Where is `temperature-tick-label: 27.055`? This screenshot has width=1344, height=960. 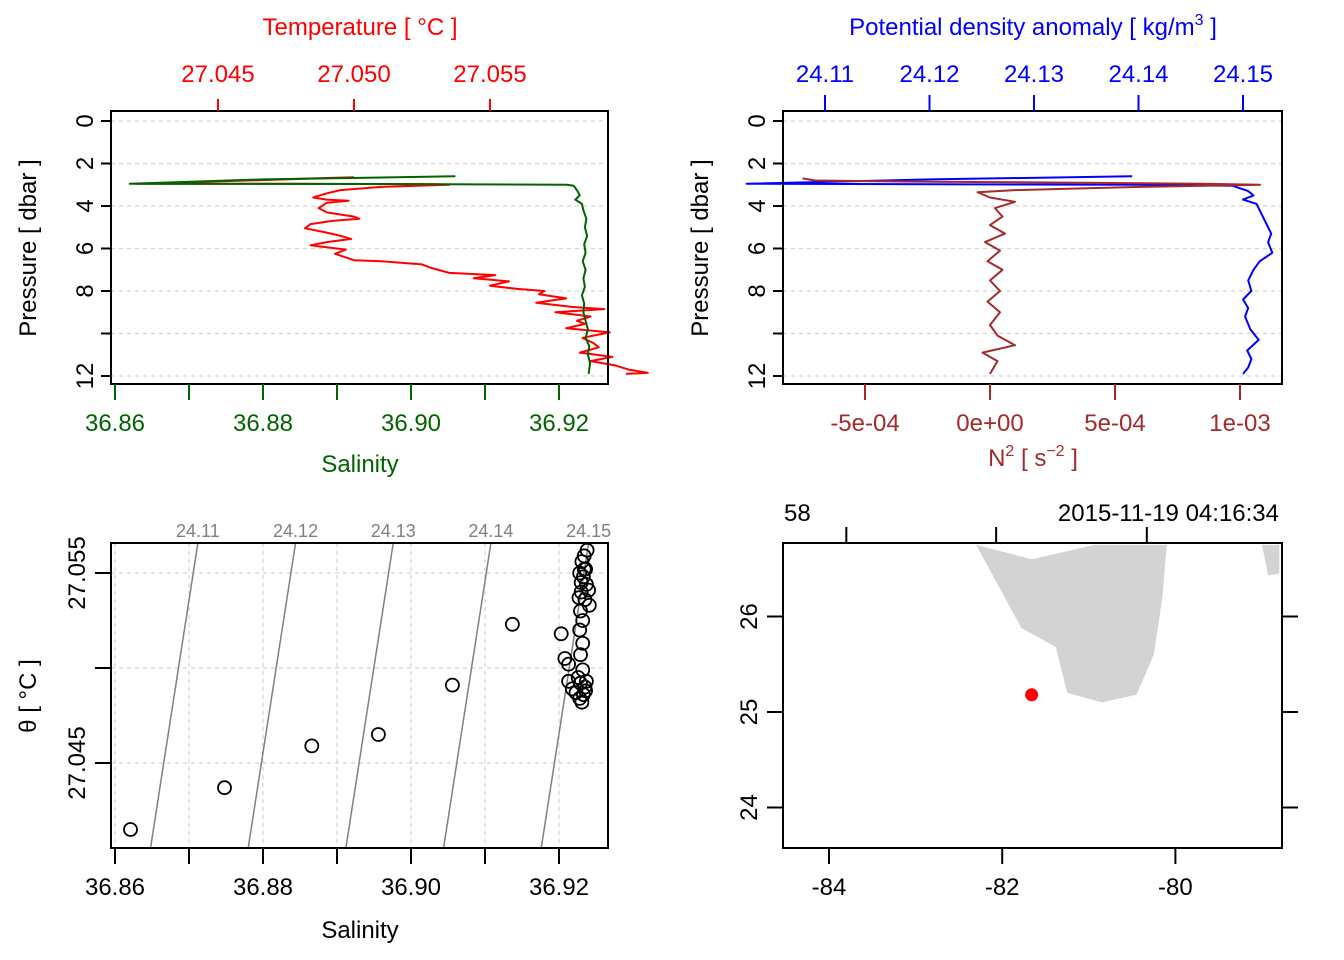
temperature-tick-label: 27.055 is located at coordinates (489, 74).